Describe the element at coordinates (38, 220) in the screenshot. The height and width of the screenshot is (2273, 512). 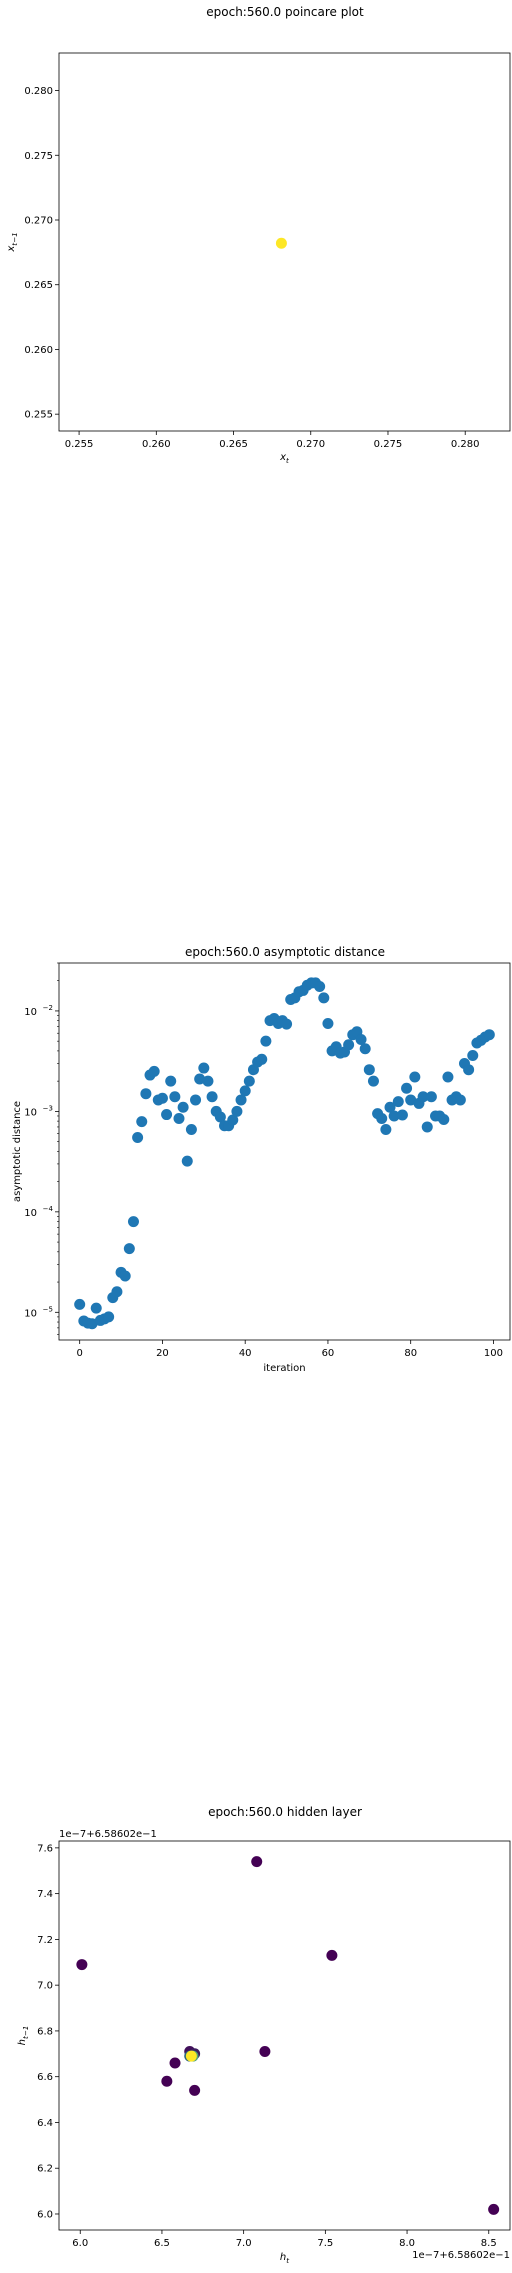
I see `y-tick-label: 0.270` at that location.